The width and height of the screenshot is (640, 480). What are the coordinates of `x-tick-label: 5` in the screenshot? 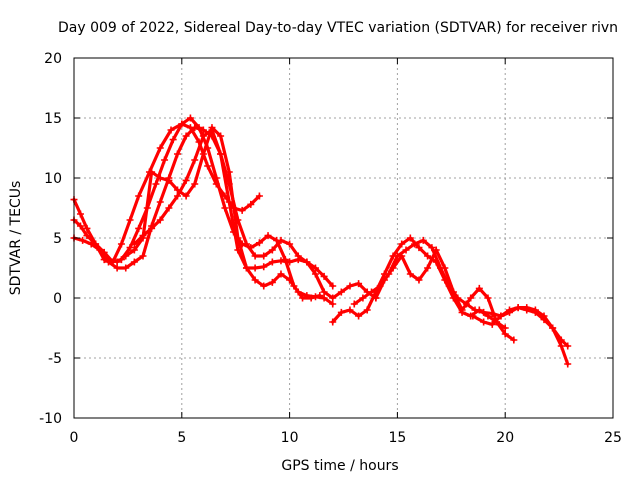 It's located at (181, 438).